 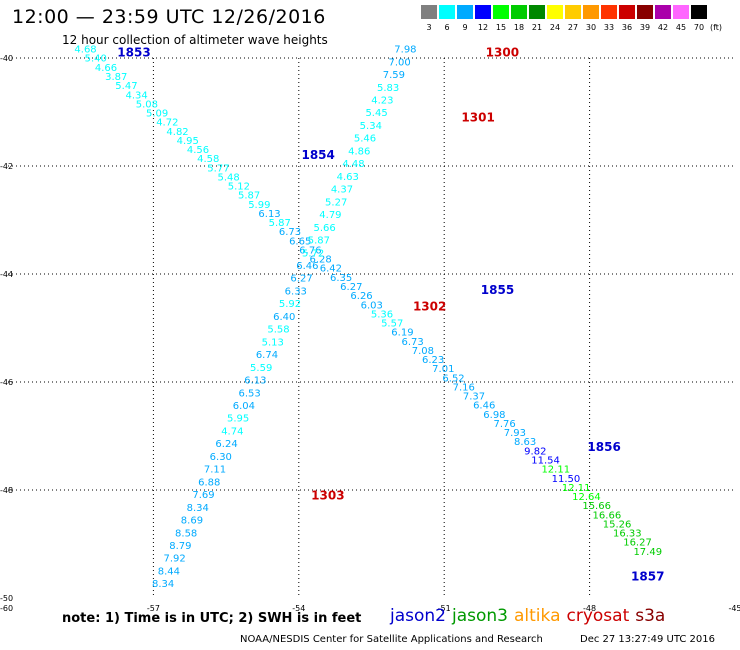 I want to click on legend-label: 21, so click(x=537, y=27).